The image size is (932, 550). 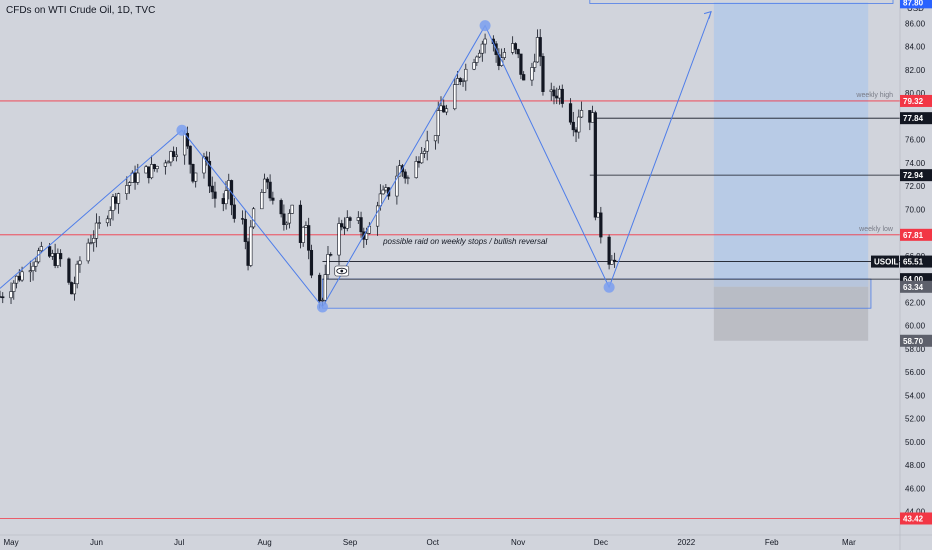 I want to click on position-stop-zone, so click(x=791, y=313).